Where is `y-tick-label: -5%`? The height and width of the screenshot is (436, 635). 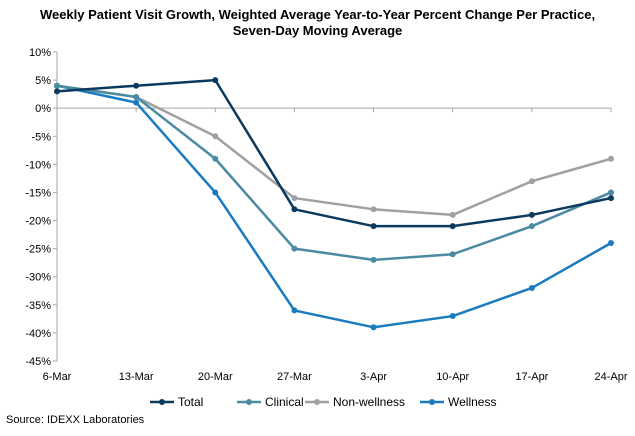 y-tick-label: -5% is located at coordinates (41, 137).